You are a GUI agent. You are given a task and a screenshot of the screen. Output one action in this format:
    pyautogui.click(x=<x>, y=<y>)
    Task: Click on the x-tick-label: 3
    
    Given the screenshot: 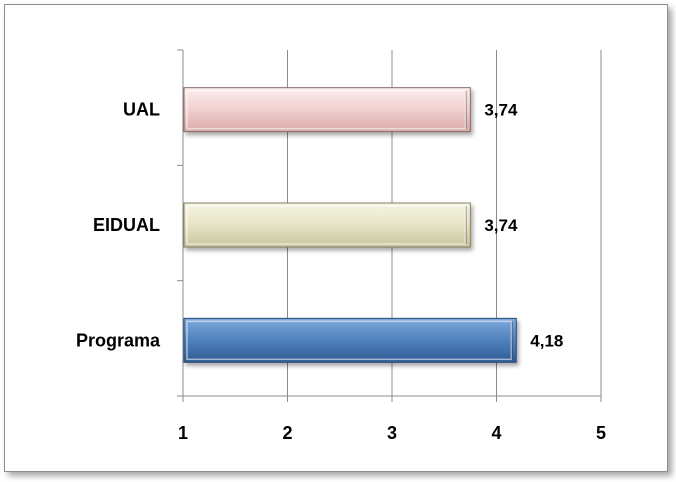 What is the action you would take?
    pyautogui.click(x=392, y=433)
    